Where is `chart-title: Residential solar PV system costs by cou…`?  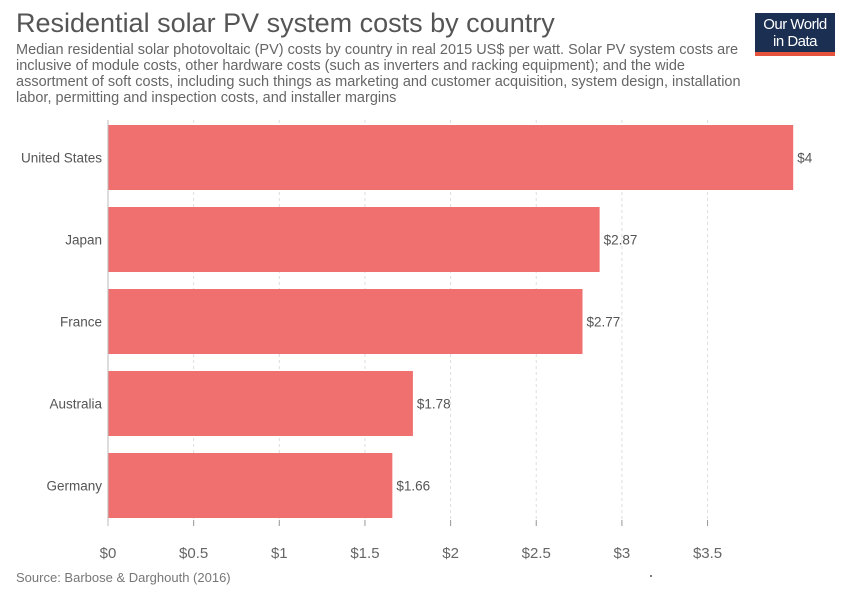 chart-title: Residential solar PV system costs by cou… is located at coordinates (285, 23).